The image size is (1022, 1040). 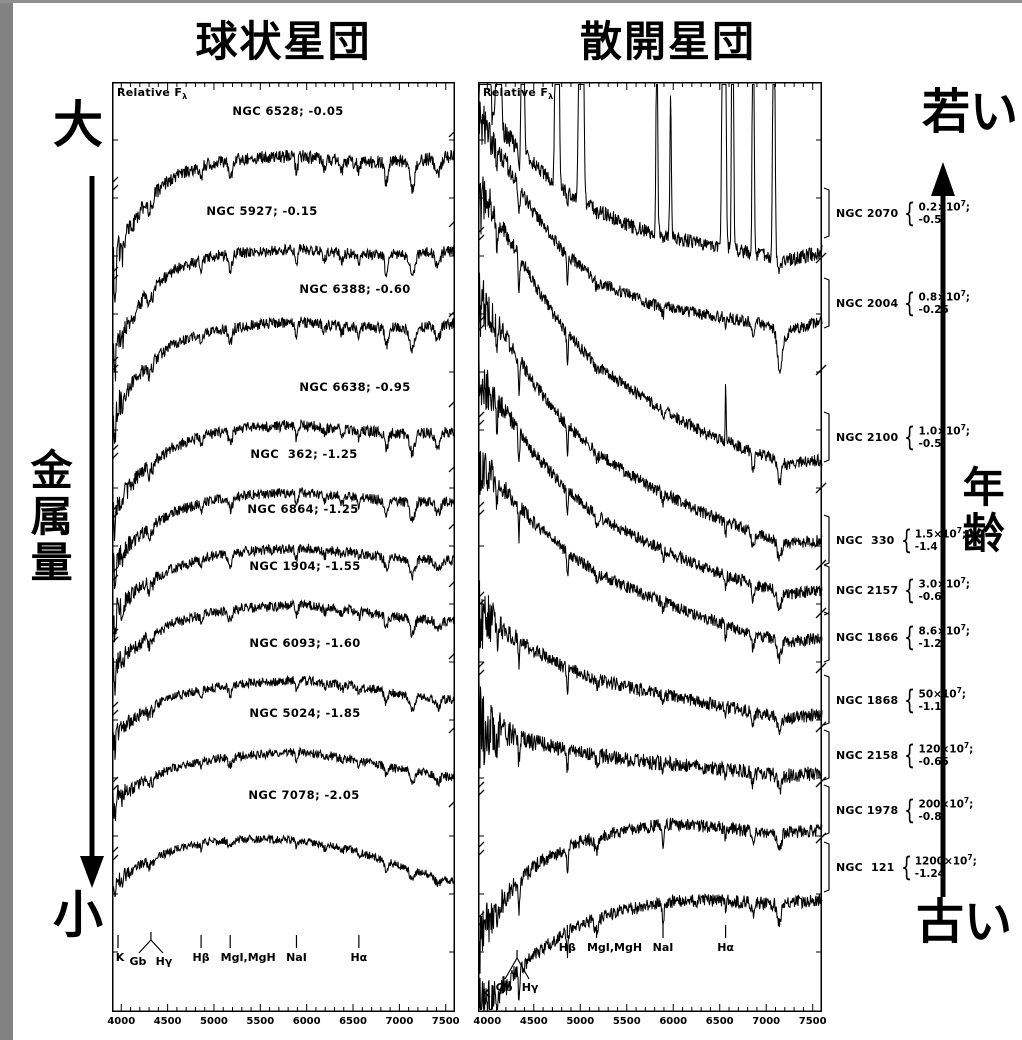 I want to click on x-axis-tick-label: 4500, so click(x=533, y=1021).